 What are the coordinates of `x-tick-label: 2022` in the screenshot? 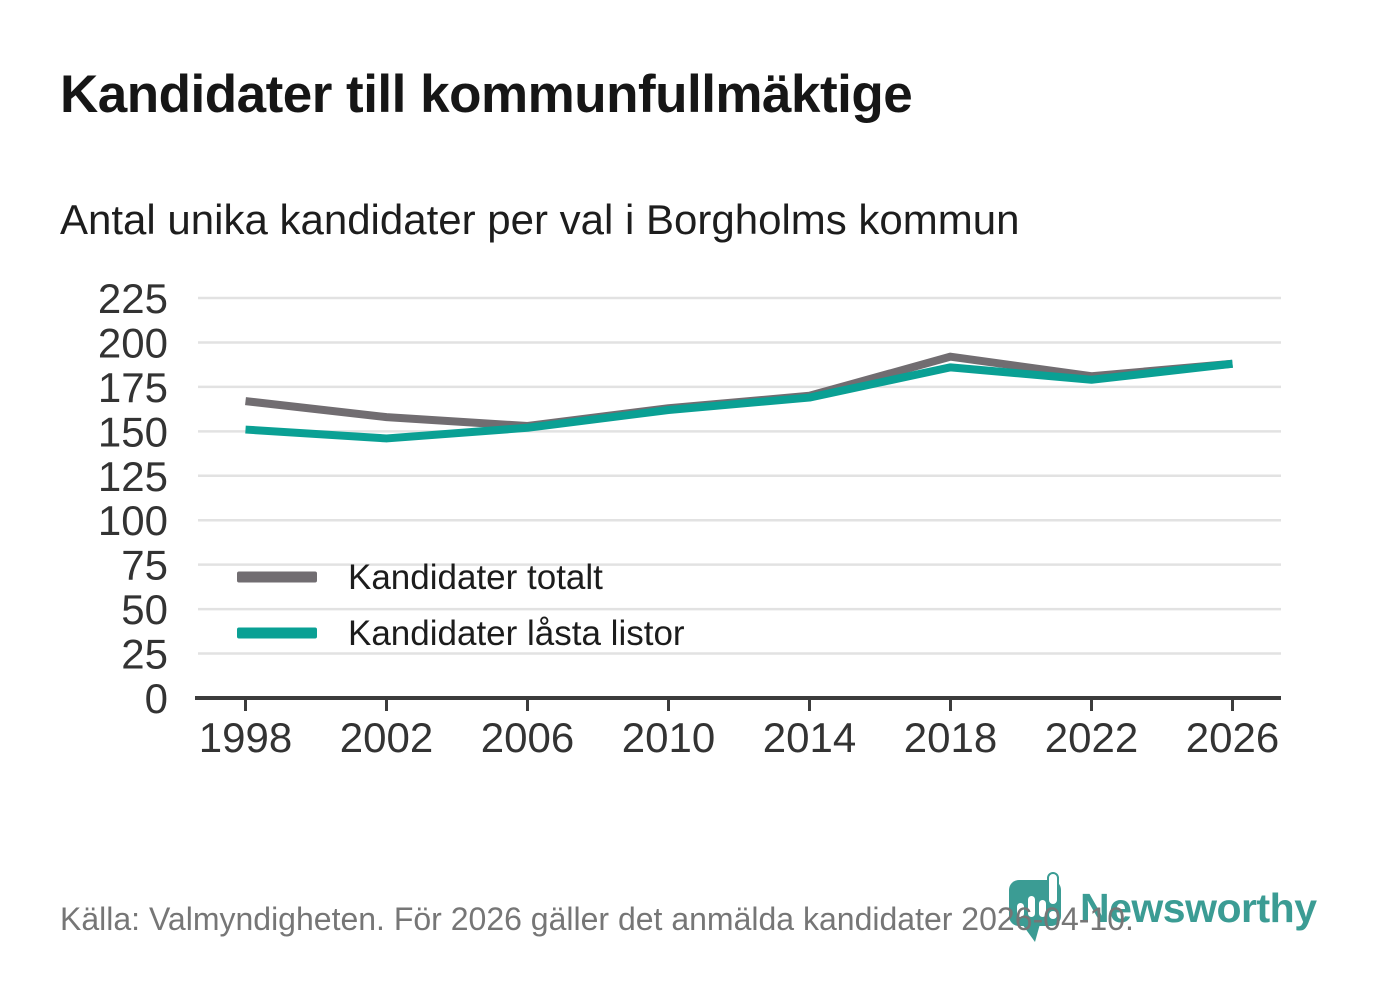 It's located at (1091, 737).